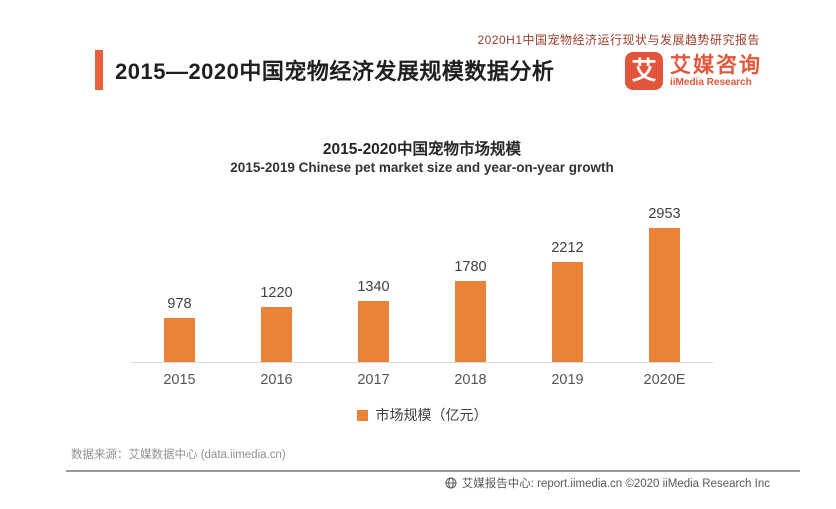 Image resolution: width=836 pixels, height=509 pixels. I want to click on axis-label-2019: 2019, so click(567, 380).